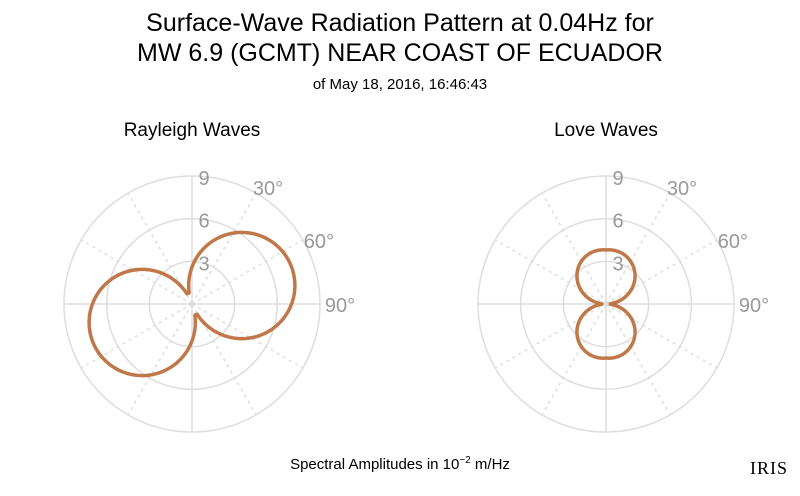  I want to click on caption-prefix: Spectral Amplitudes in 10, so click(375, 464).